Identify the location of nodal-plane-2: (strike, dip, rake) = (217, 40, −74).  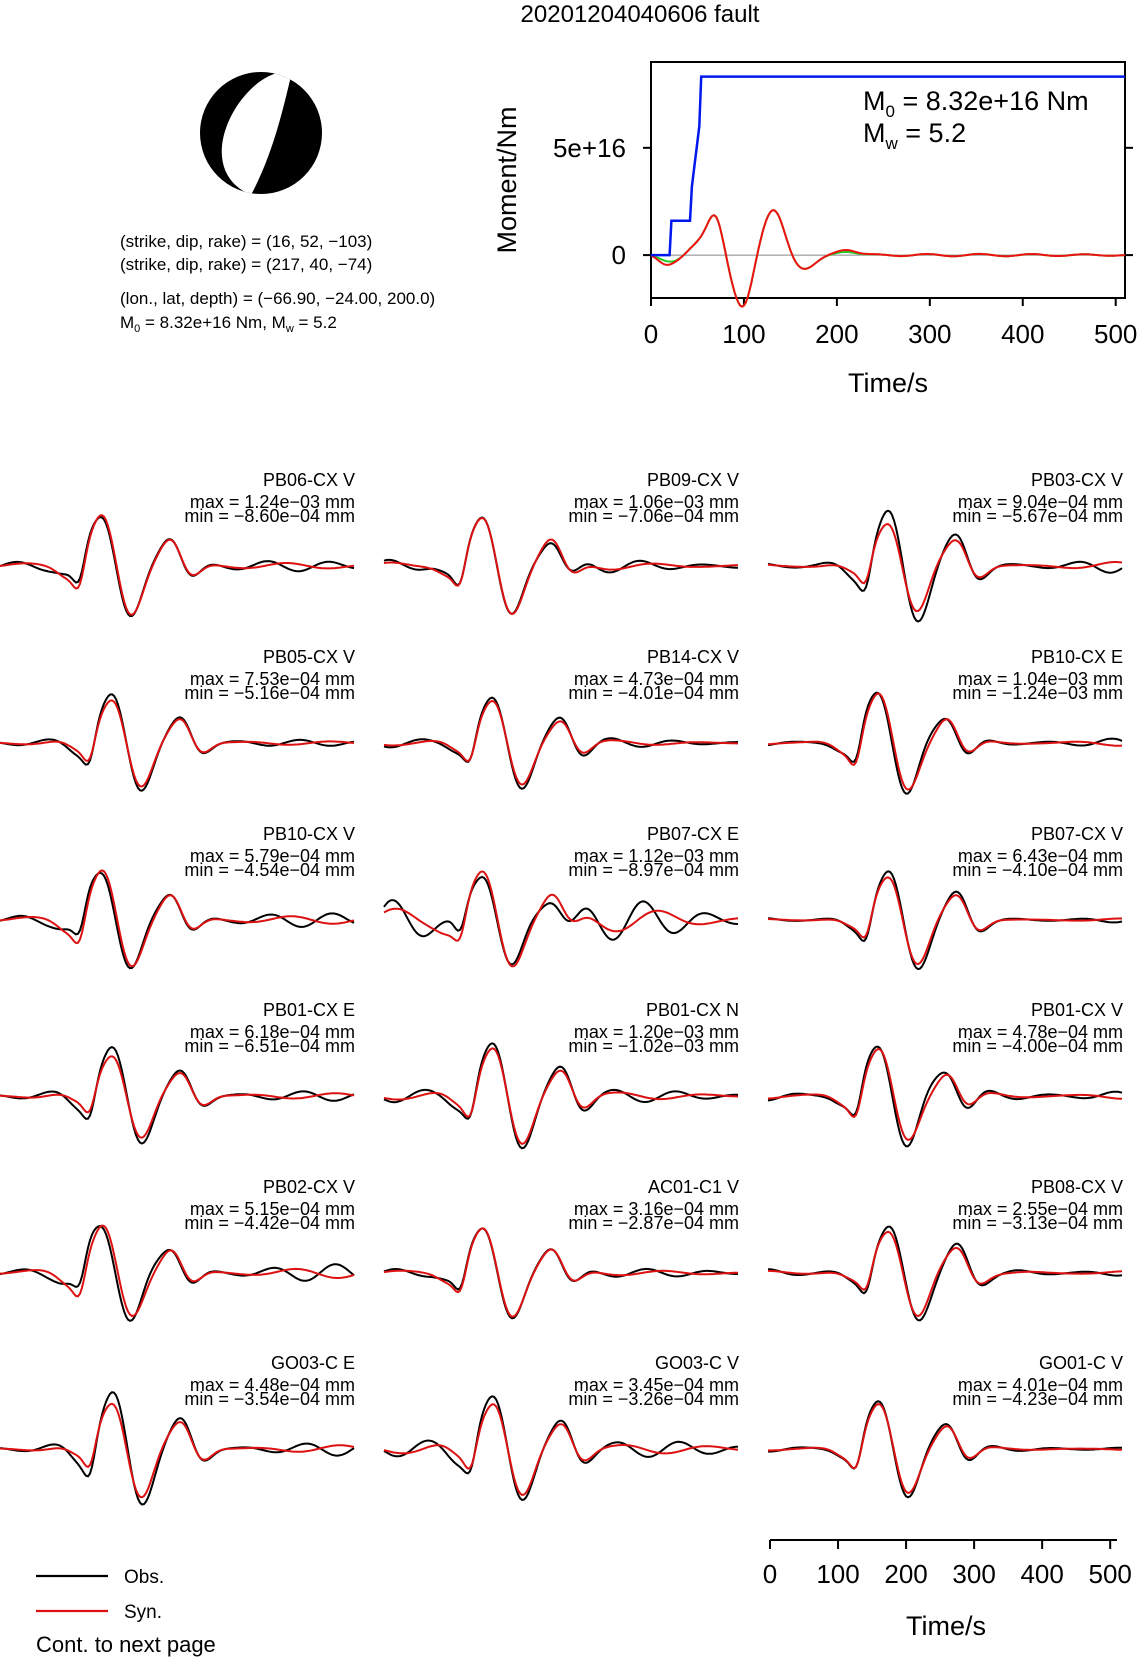
(246, 264).